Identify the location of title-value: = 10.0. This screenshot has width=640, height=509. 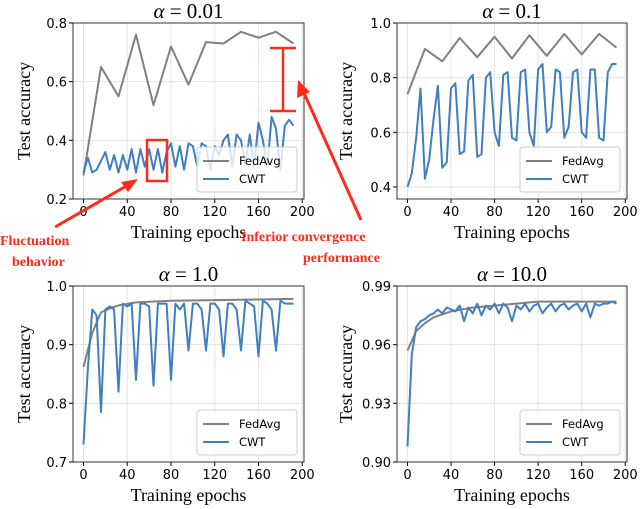
(520, 274).